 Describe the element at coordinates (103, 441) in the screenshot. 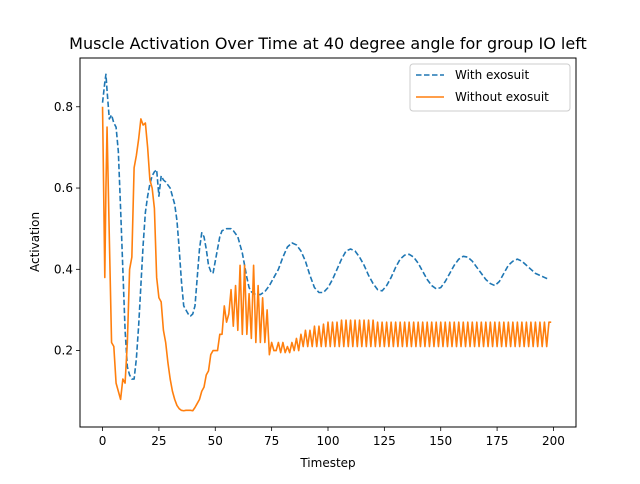

I see `x-tick-label: 0` at that location.